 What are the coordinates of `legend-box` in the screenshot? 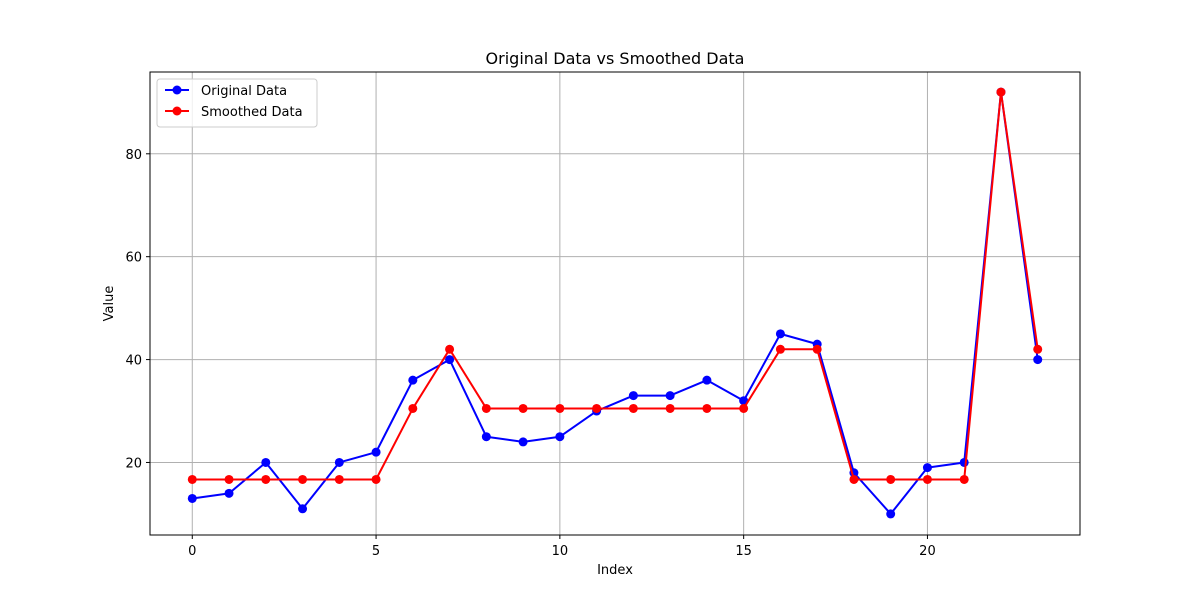 It's located at (237, 103).